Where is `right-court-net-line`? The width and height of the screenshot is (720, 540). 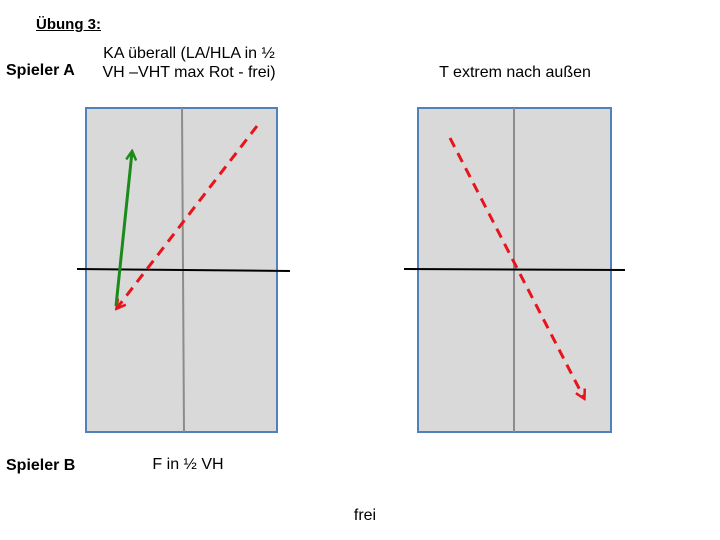
right-court-net-line is located at coordinates (514, 269).